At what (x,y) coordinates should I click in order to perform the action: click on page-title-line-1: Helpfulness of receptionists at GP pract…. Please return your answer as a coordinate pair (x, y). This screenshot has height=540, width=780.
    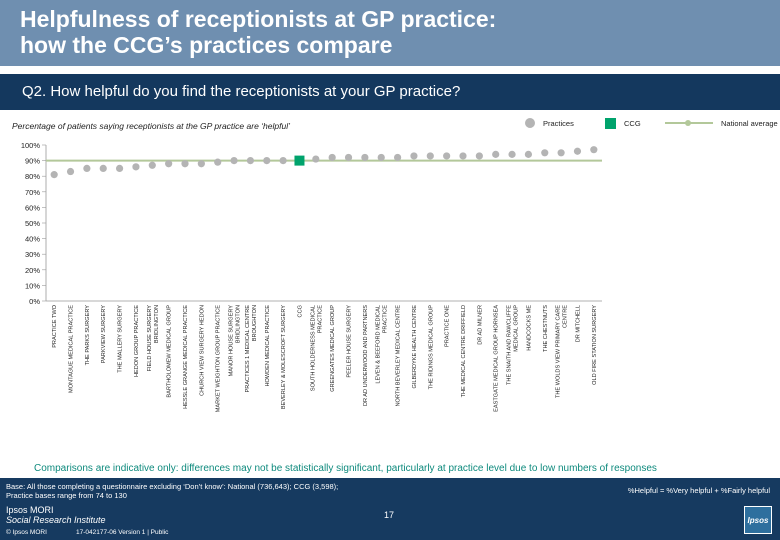
    Looking at the image, I should click on (258, 19).